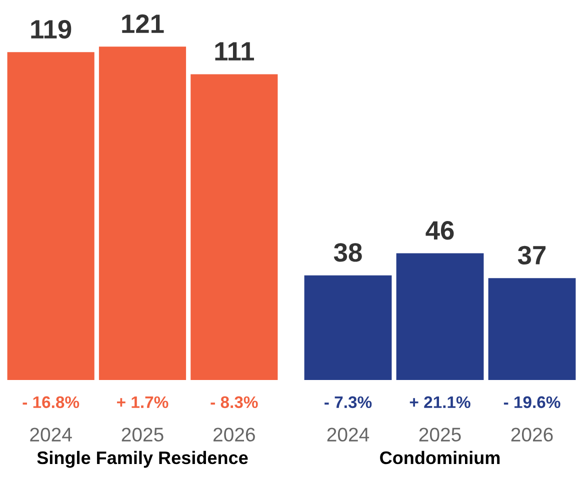 Image resolution: width=578 pixels, height=481 pixels. What do you see at coordinates (143, 23) in the screenshot?
I see `data-label: 121` at bounding box center [143, 23].